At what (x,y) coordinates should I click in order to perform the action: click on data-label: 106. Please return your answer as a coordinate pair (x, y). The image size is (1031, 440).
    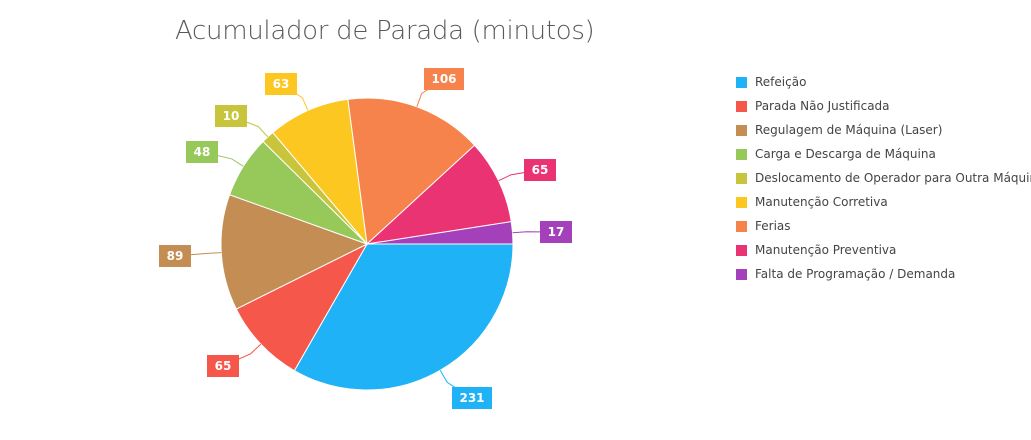
    Looking at the image, I should click on (443, 79).